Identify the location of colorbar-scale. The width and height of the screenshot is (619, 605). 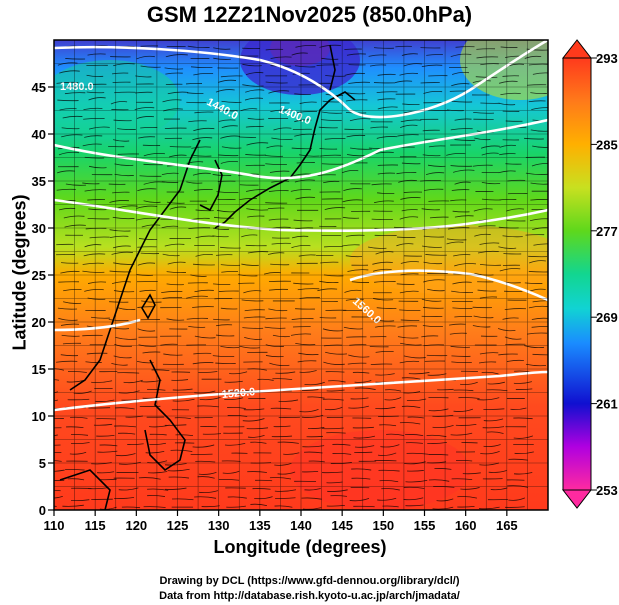
(577, 274).